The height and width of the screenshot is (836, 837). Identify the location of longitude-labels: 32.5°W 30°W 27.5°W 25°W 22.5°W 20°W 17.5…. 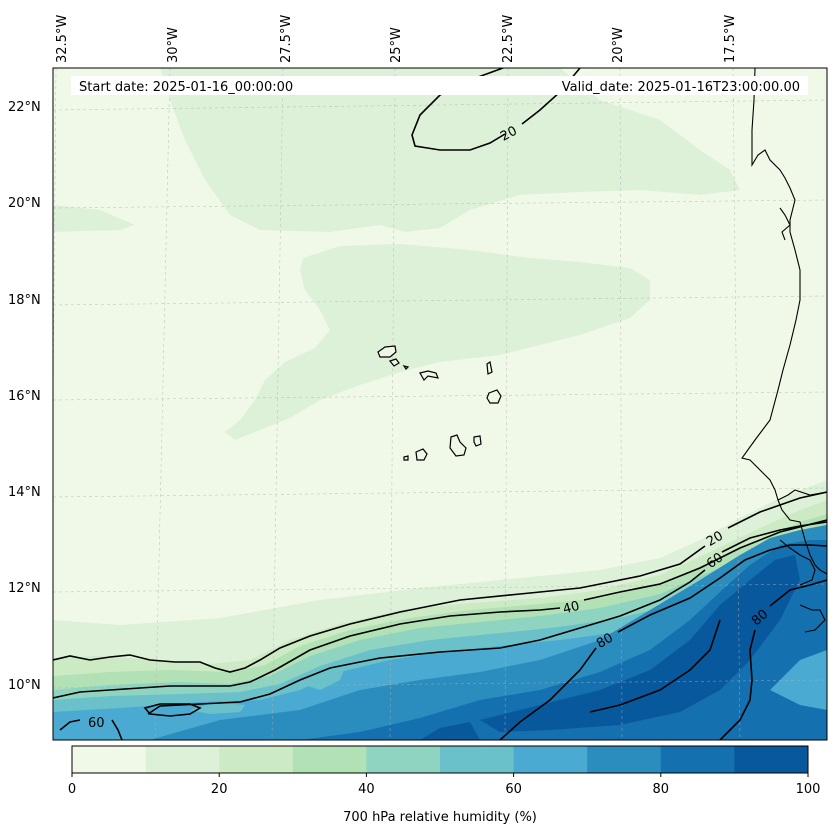
(396, 39).